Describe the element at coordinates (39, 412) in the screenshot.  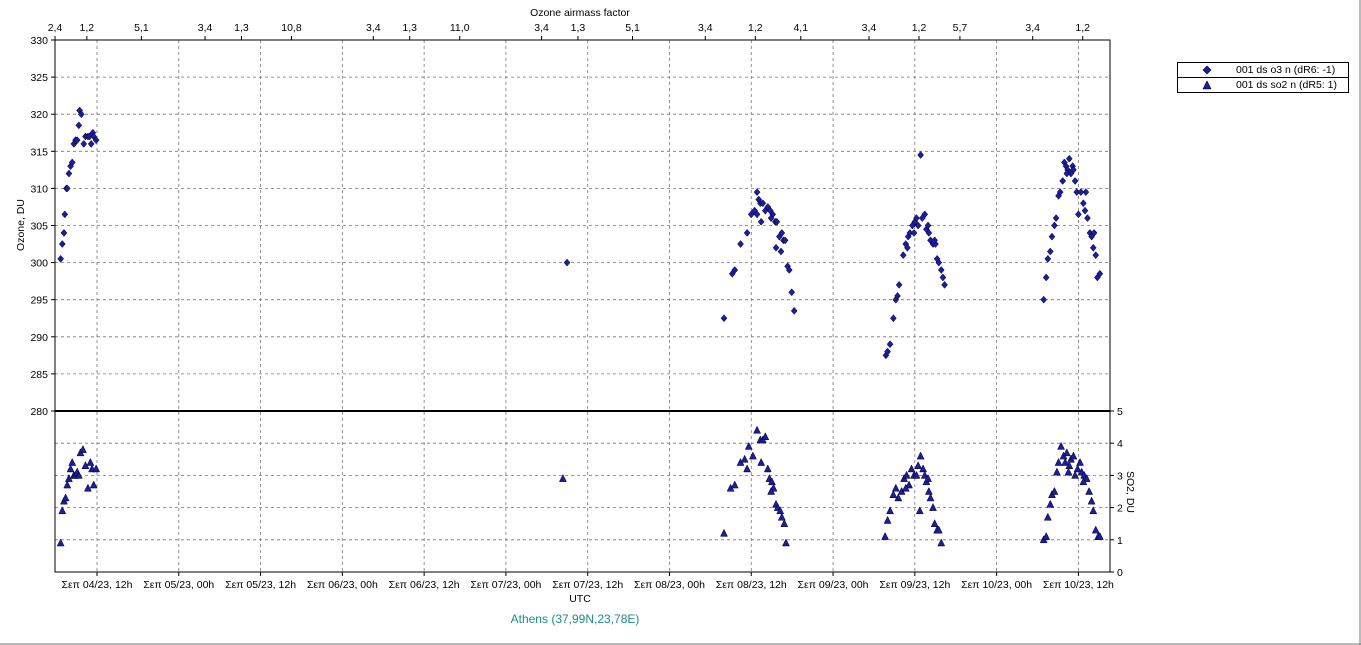
I see `ozone-tick-label: 280` at that location.